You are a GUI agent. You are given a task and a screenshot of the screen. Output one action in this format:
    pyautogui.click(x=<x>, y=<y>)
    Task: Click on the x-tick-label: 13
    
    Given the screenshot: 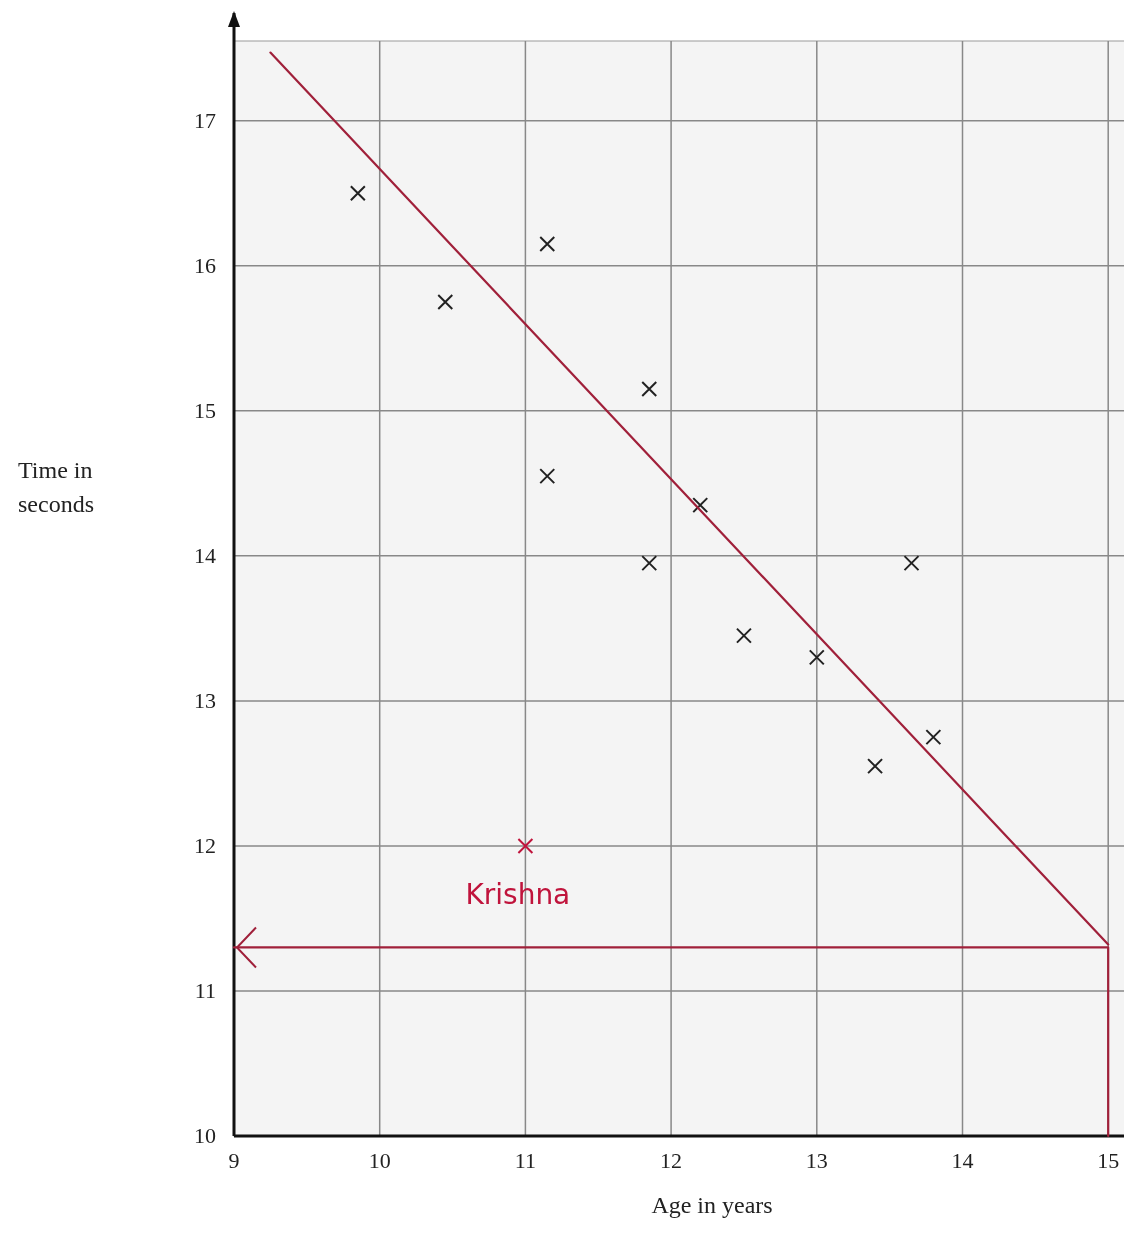 What is the action you would take?
    pyautogui.click(x=816, y=1160)
    